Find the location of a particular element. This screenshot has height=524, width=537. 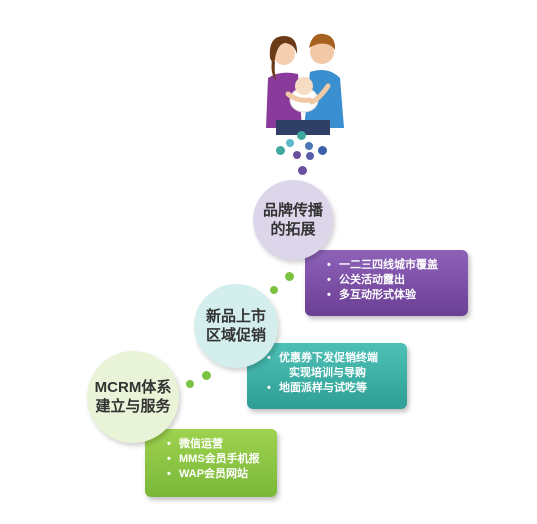

step-2-panel: 优惠券下发促销终端 实现培训与导购 地面派样与试吃等 is located at coordinates (327, 376).